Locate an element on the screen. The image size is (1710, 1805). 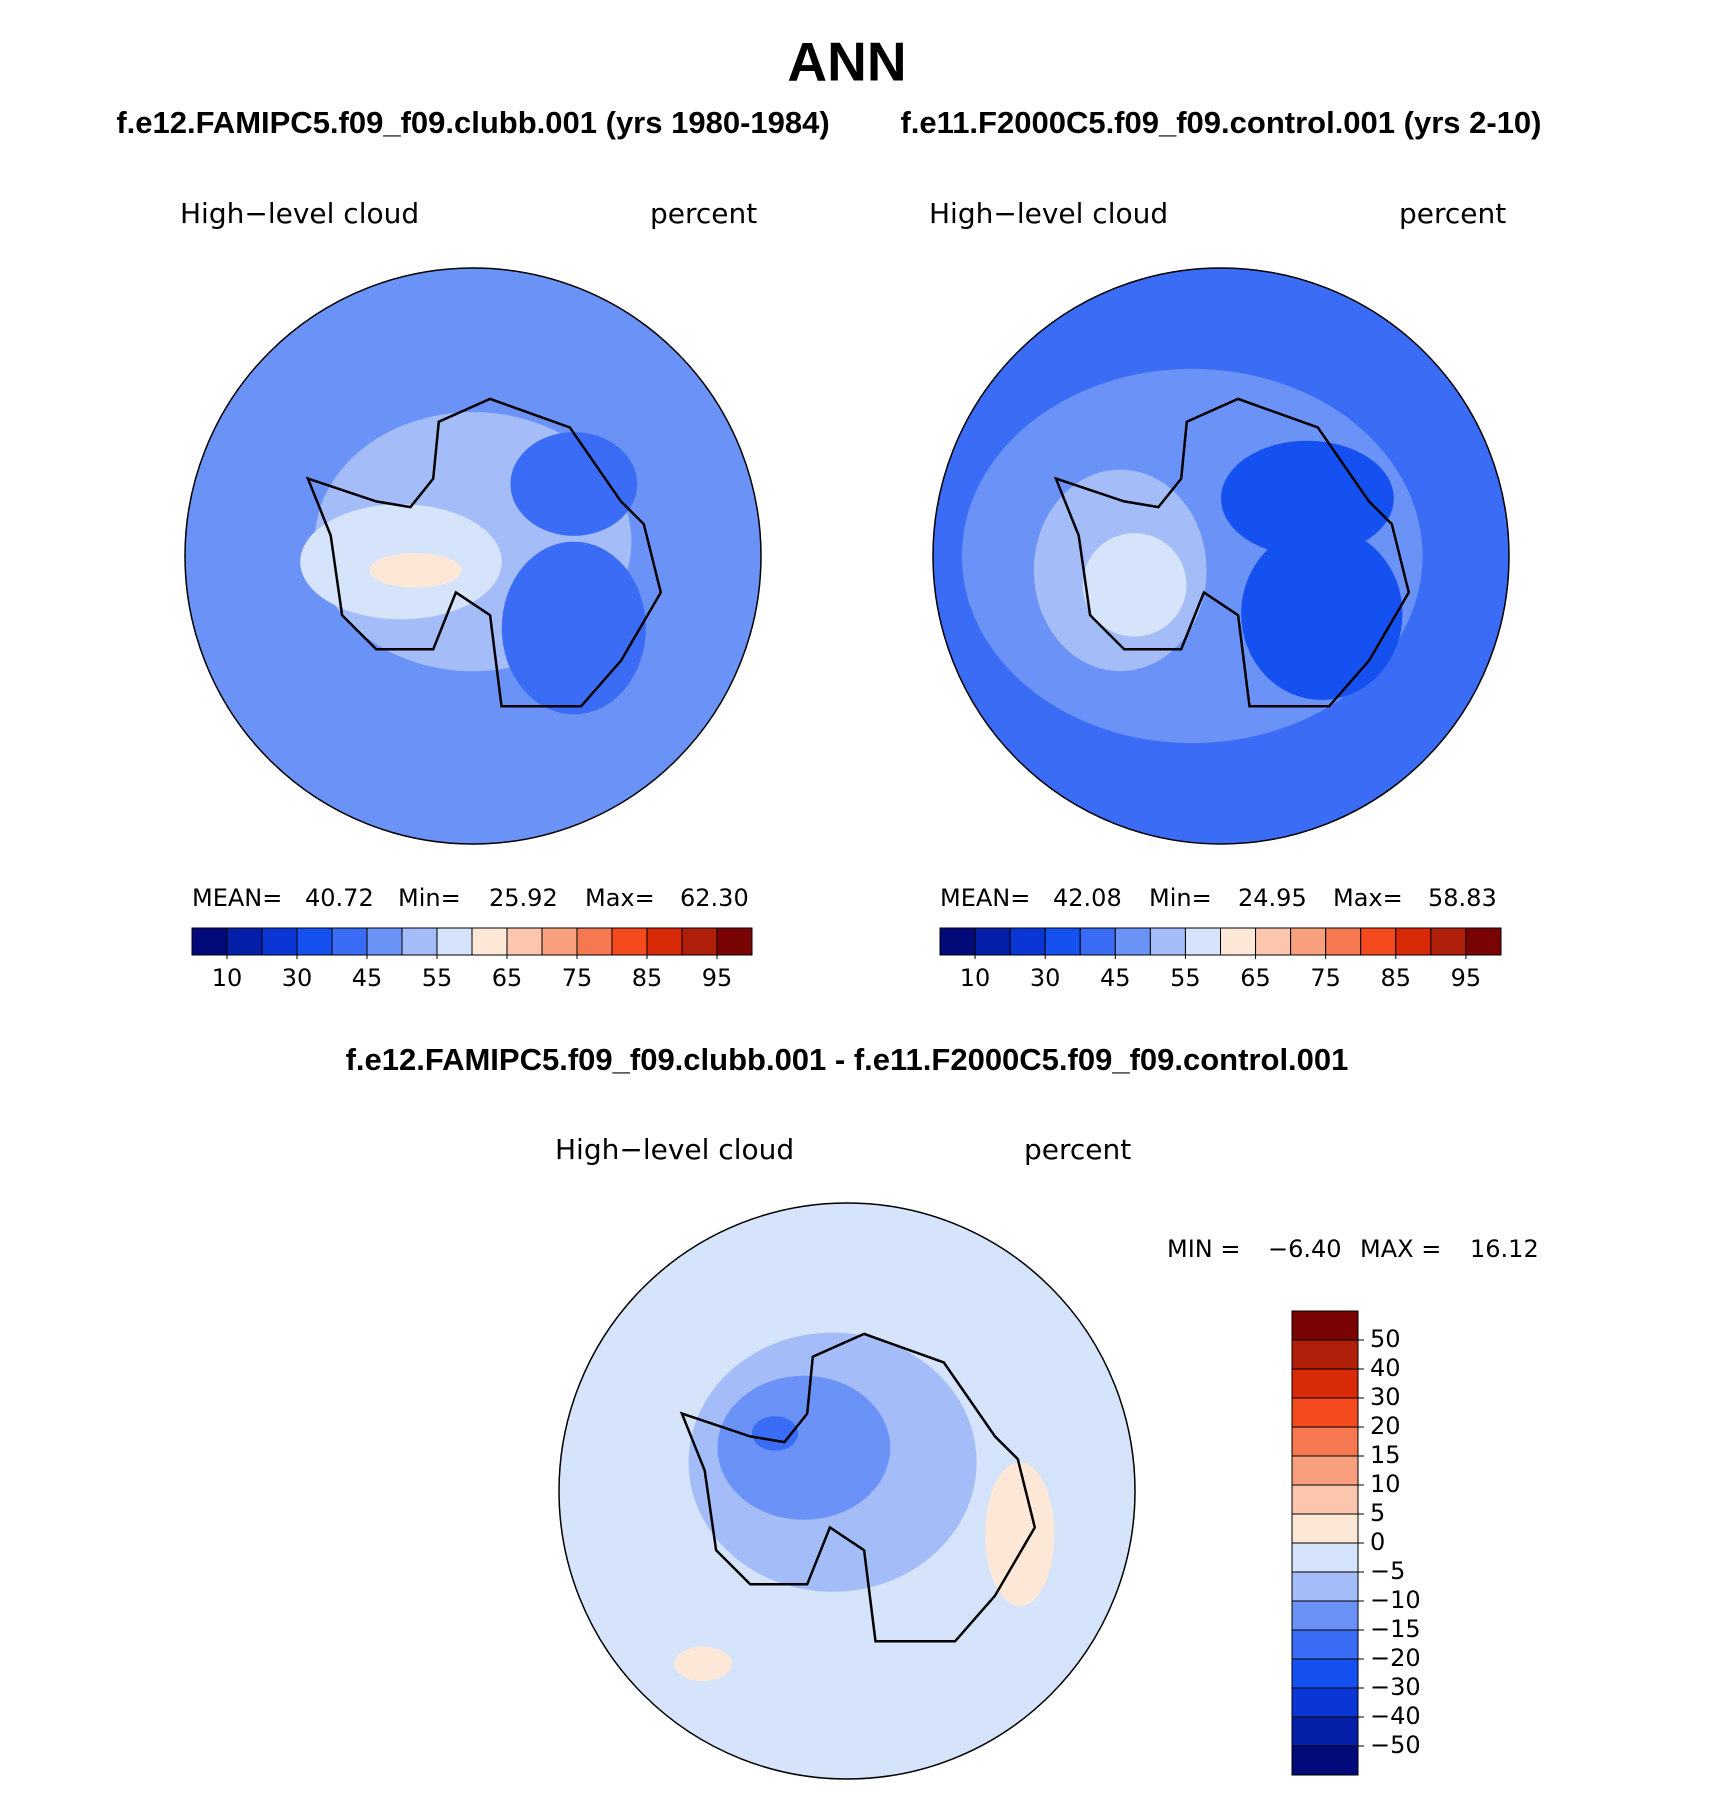
colorbar-label: 40 is located at coordinates (1385, 1368).